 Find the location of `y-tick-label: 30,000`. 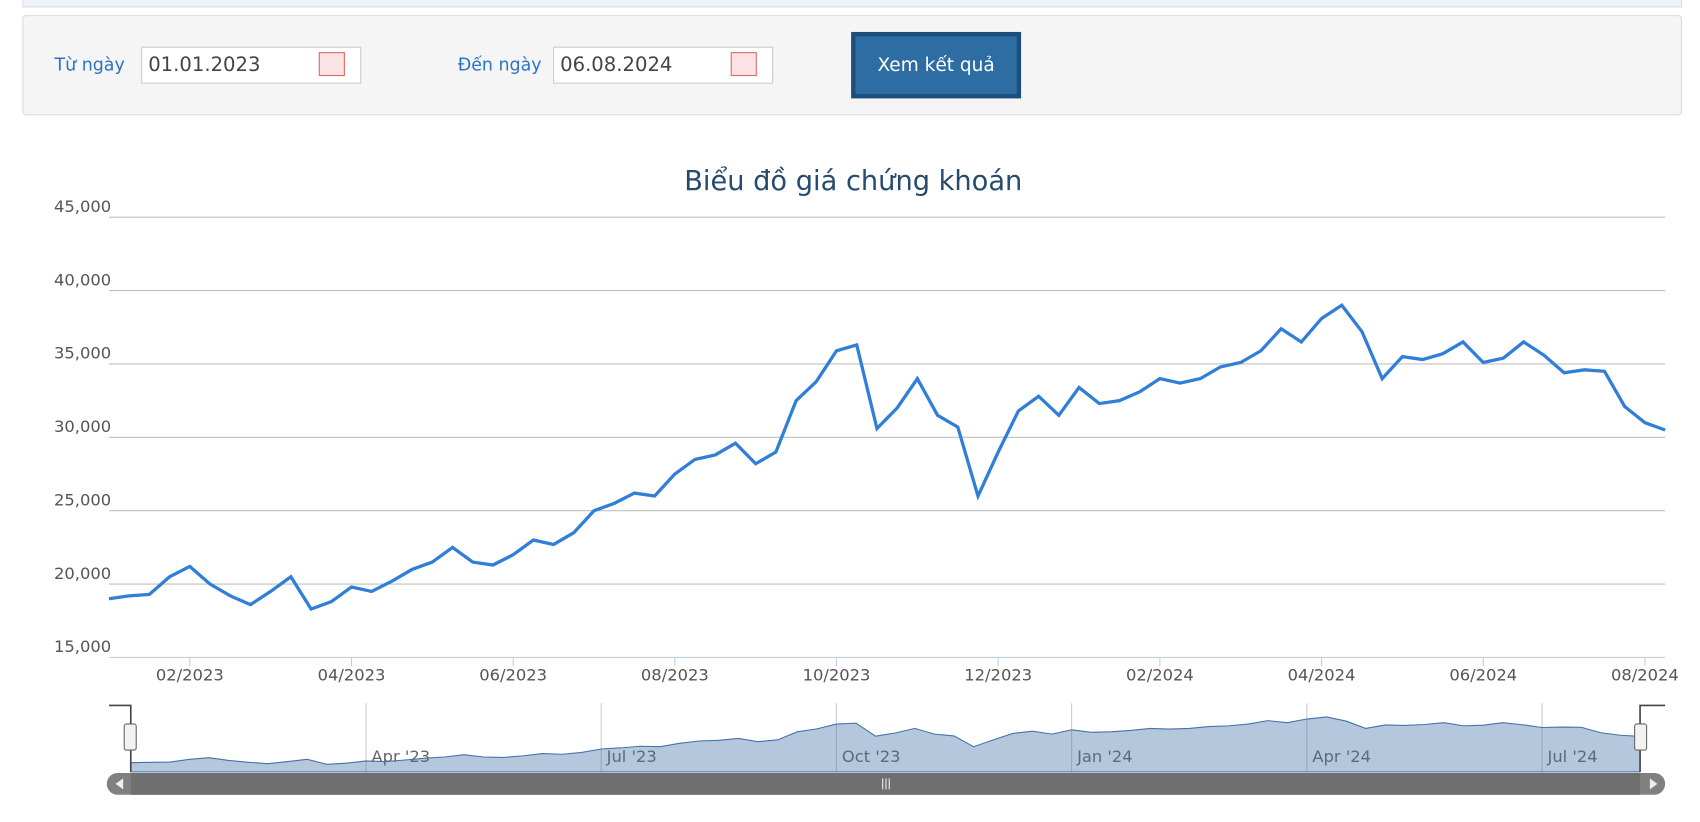

y-tick-label: 30,000 is located at coordinates (82, 426).